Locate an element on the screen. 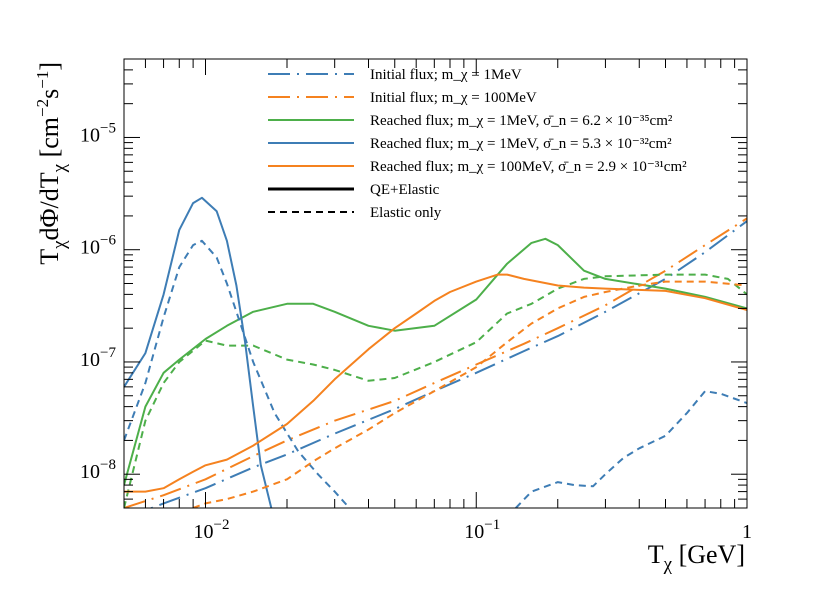  y-tick-label: 10⁻⁷ is located at coordinates (98, 358).